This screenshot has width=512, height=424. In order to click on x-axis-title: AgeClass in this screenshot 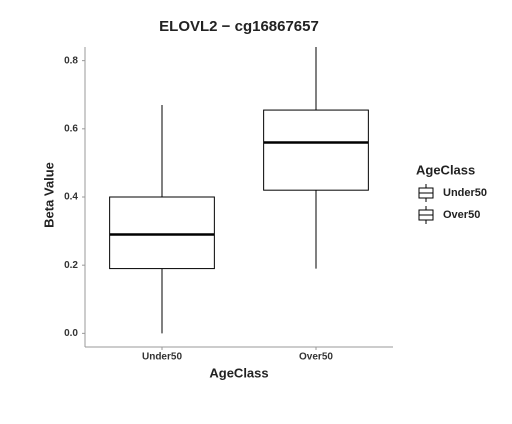, I will do `click(238, 372)`.